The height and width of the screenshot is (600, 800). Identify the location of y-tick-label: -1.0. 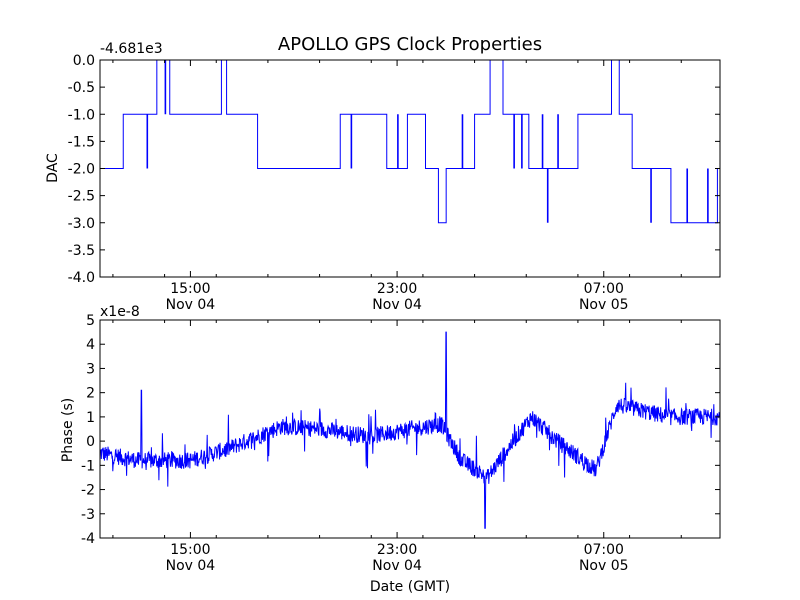
(81, 115).